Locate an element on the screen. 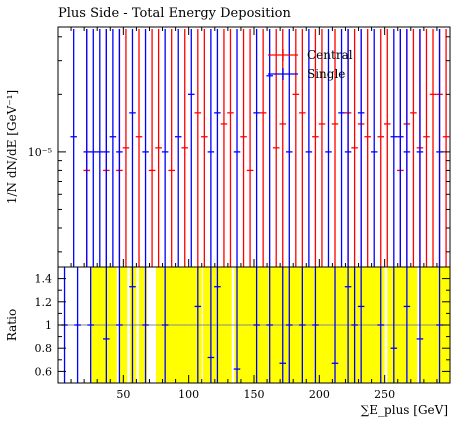 This screenshot has height=422, width=467. x-tick-label: 150 is located at coordinates (254, 394).